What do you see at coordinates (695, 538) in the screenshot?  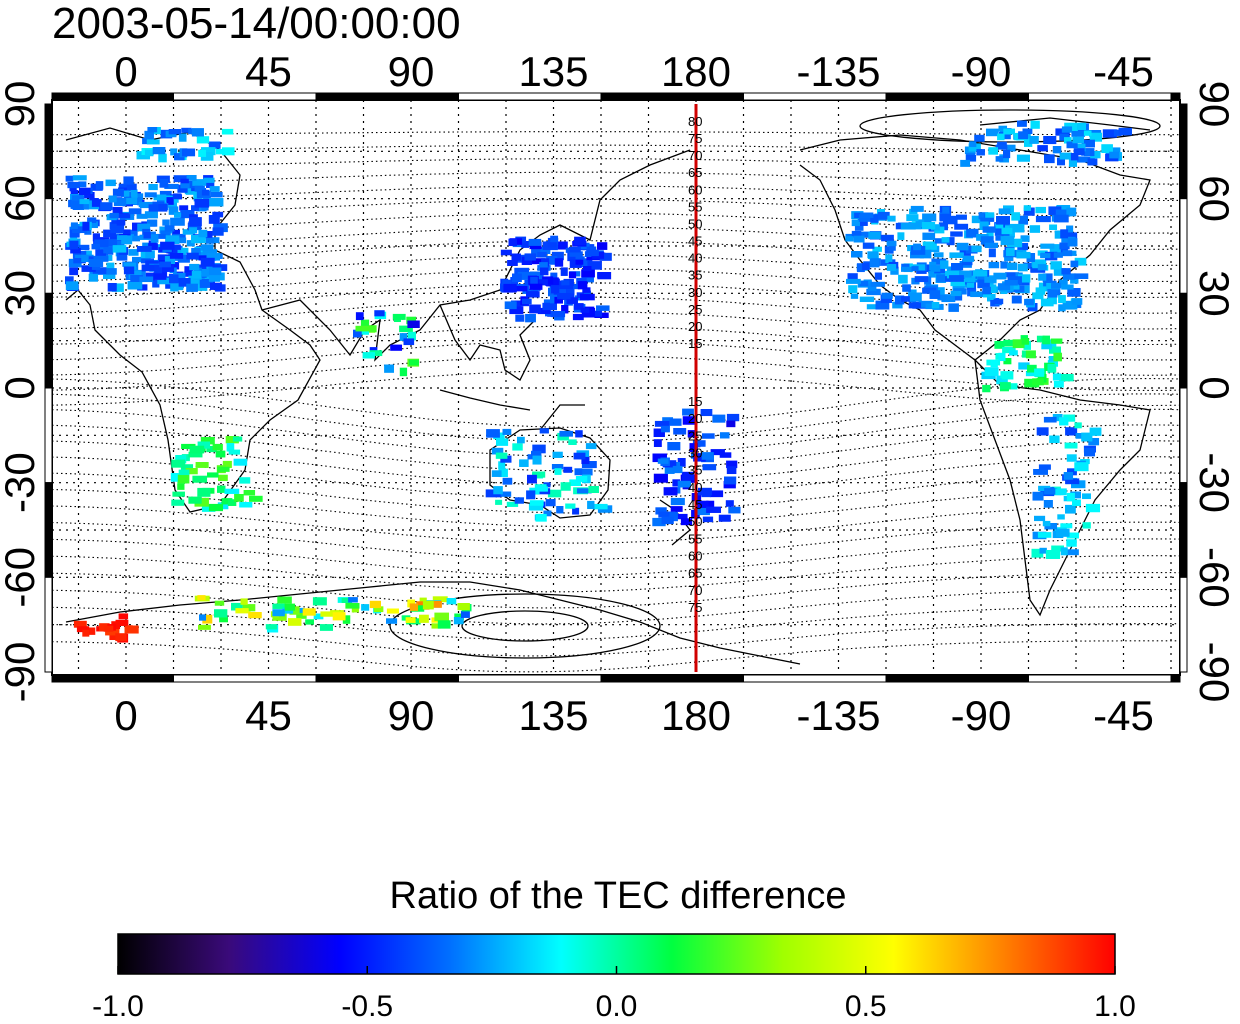 I see `contour-label-south: 55` at bounding box center [695, 538].